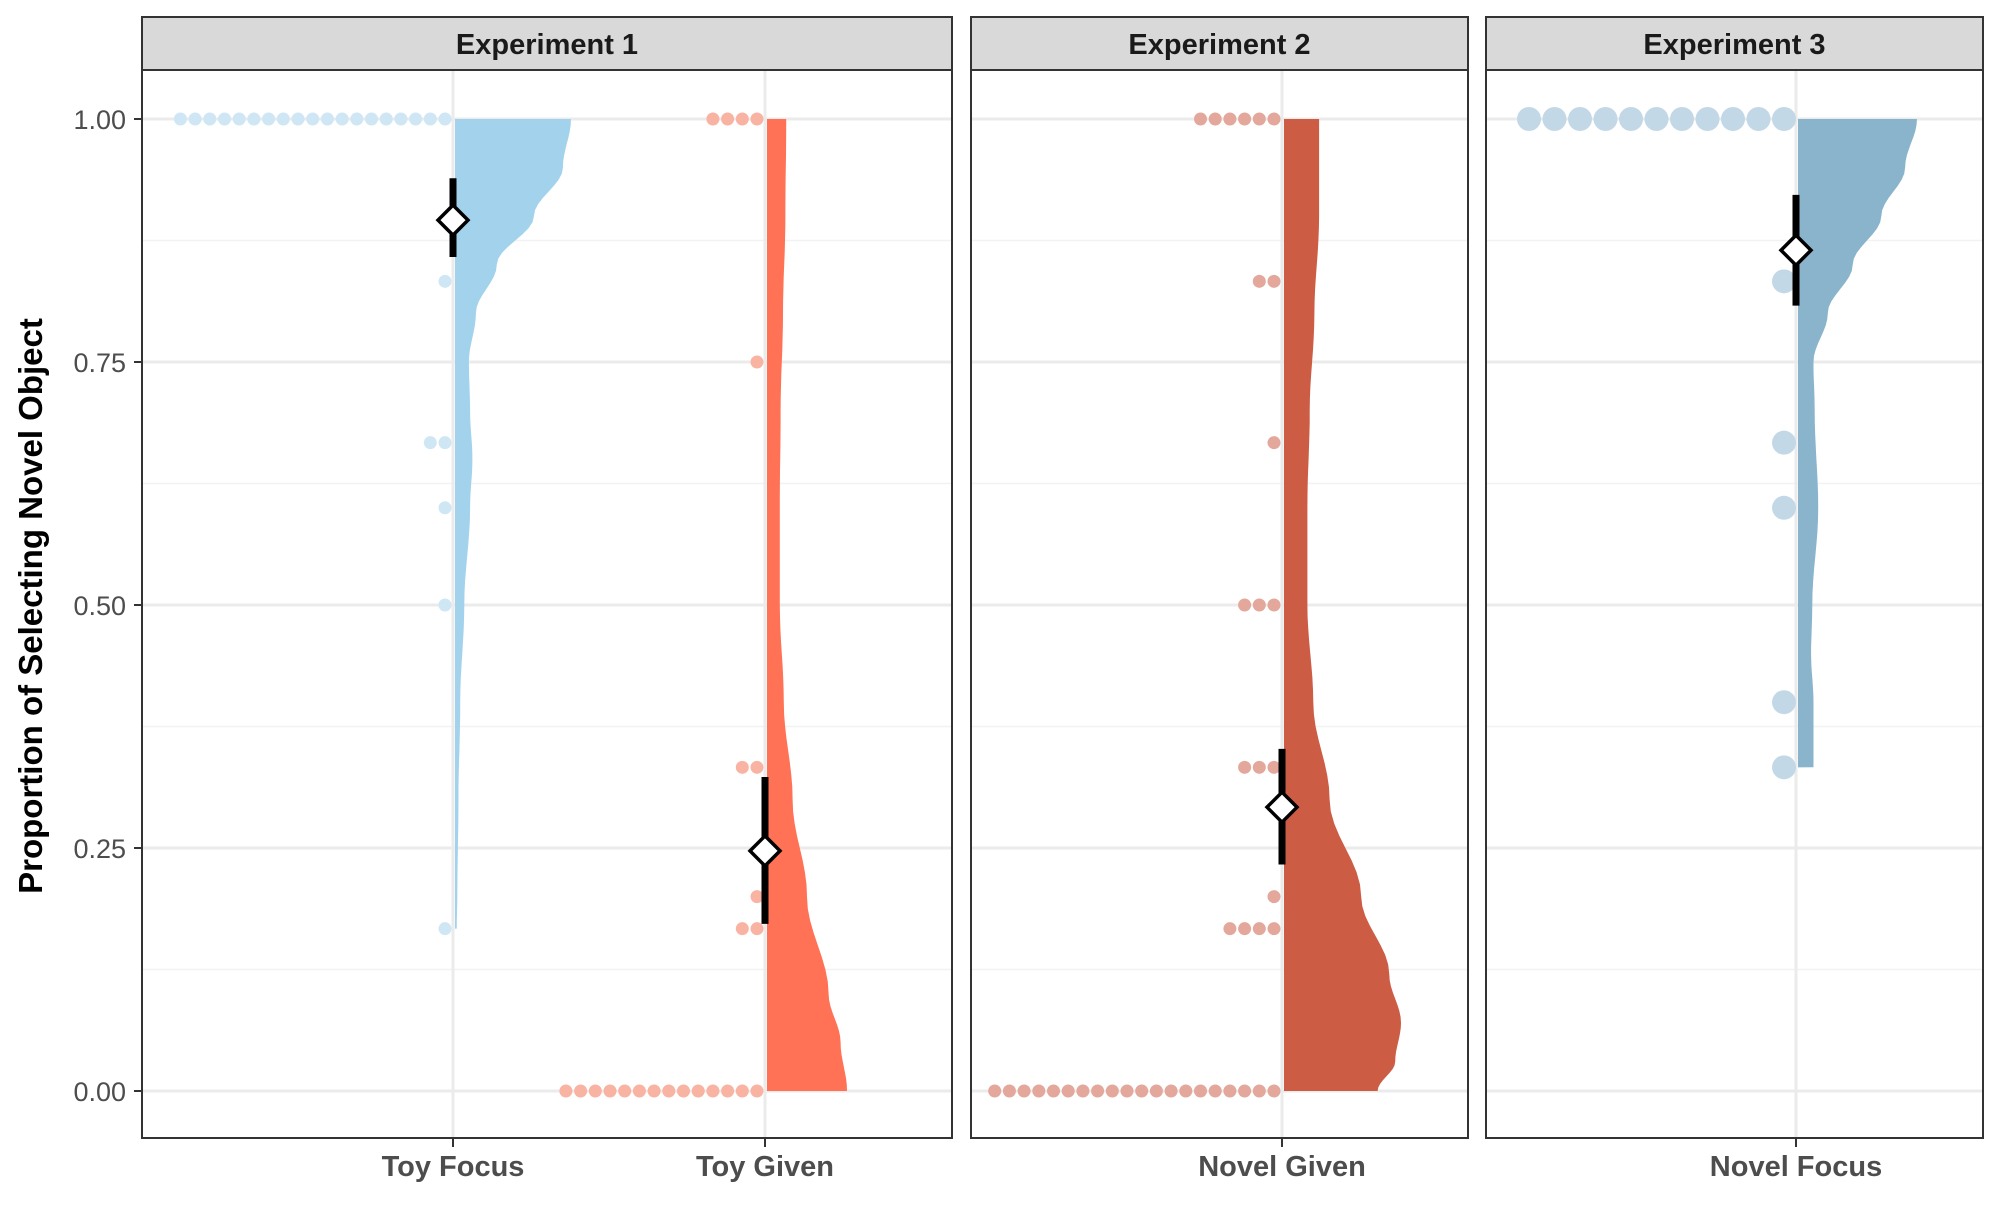 This screenshot has height=1205, width=2000. I want to click on group-toy-given: Toy Given, so click(703, 647).